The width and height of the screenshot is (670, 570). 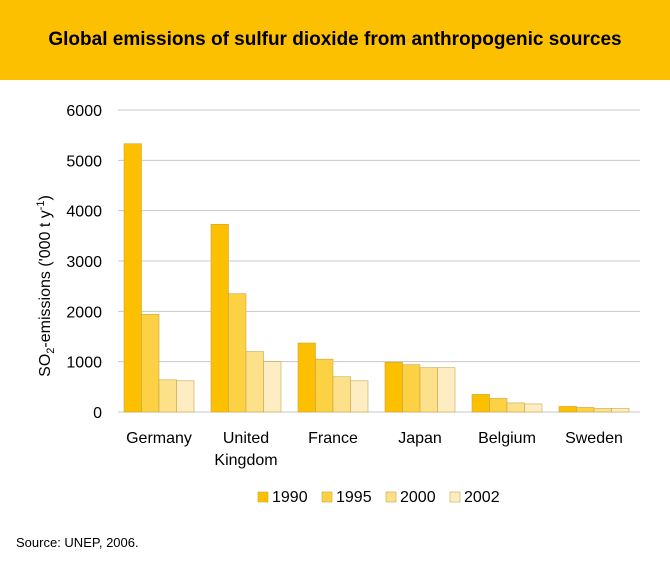 What do you see at coordinates (84, 161) in the screenshot?
I see `y-tick-label: 5000` at bounding box center [84, 161].